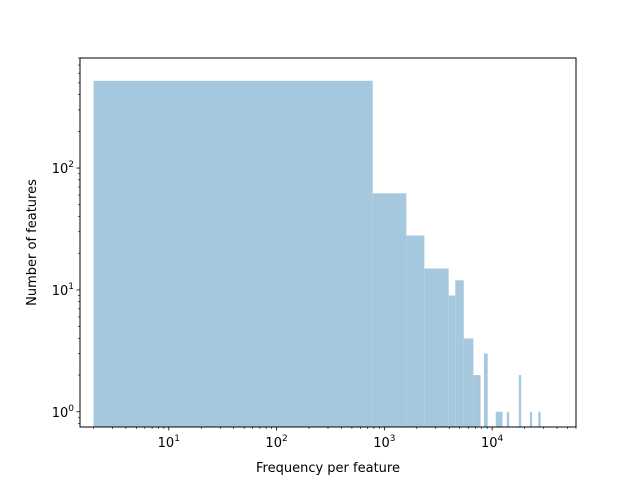  Describe the element at coordinates (276, 442) in the screenshot. I see `x-tick-label-1: 10²` at that location.